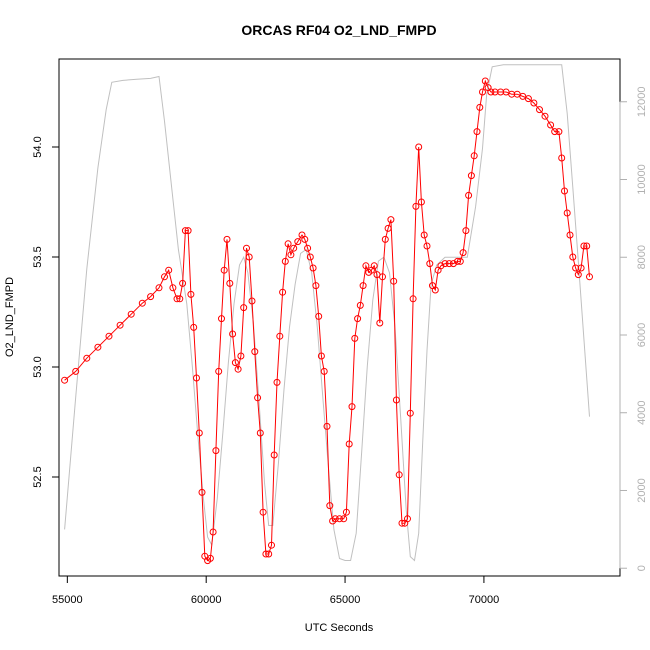  I want to click on y2-tick-label: 10000, so click(642, 179).